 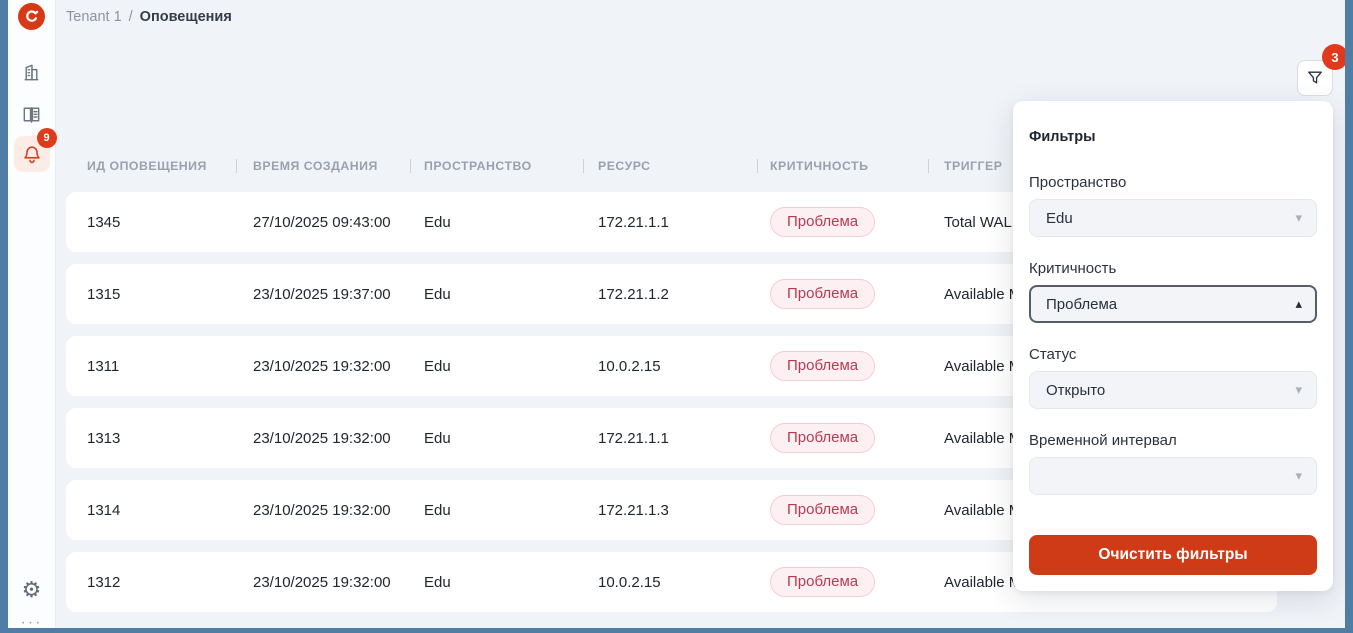 What do you see at coordinates (1173, 304) in the screenshot?
I see `severity-select: Проблема ▴` at bounding box center [1173, 304].